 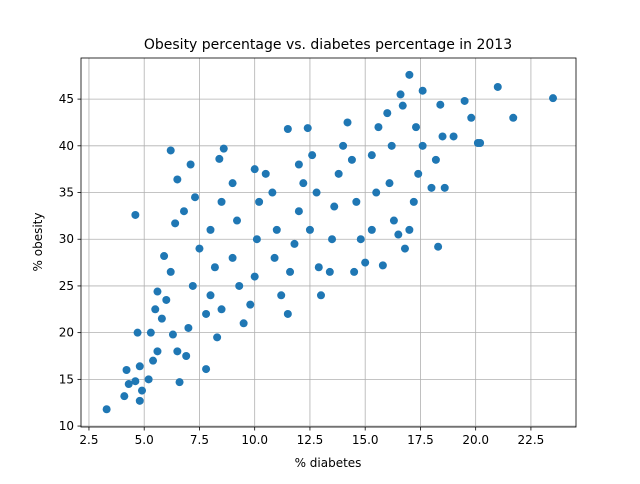 I want to click on x-axis-label: % diabetes, so click(x=328, y=463).